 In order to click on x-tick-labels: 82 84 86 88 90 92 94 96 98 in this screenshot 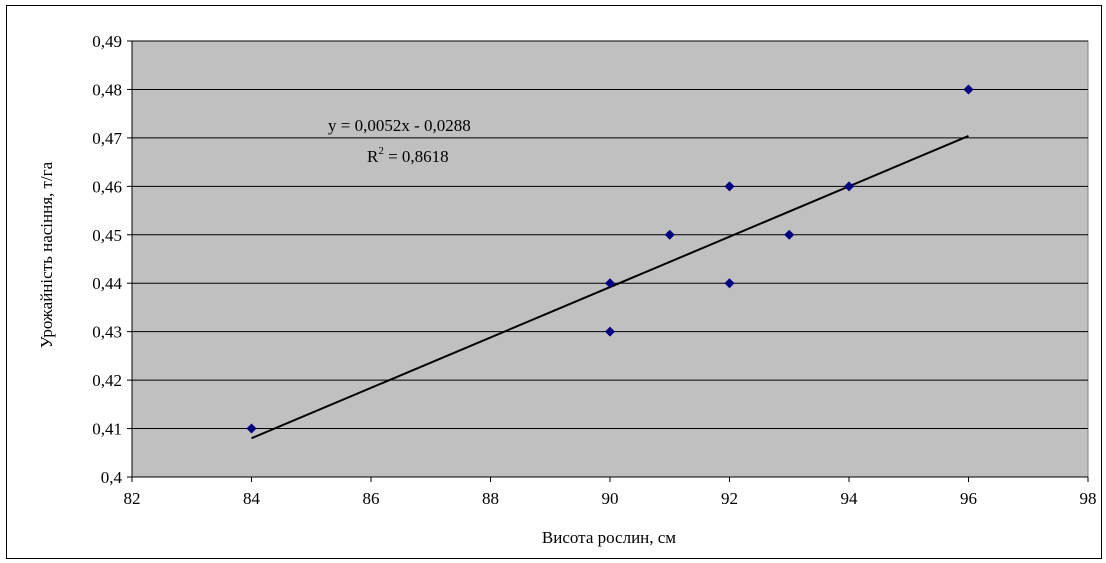, I will do `click(610, 498)`.